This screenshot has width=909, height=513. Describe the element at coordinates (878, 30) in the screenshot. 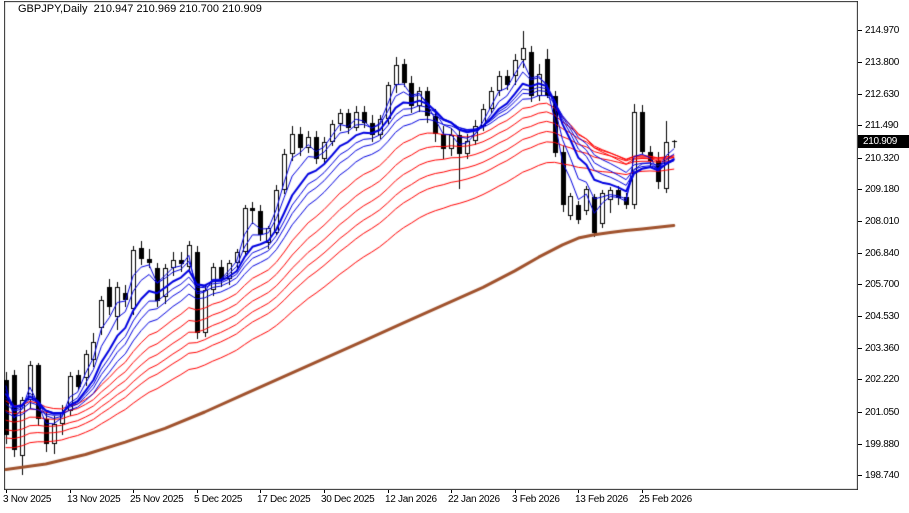

I see `y-axis-label: 214.970` at that location.